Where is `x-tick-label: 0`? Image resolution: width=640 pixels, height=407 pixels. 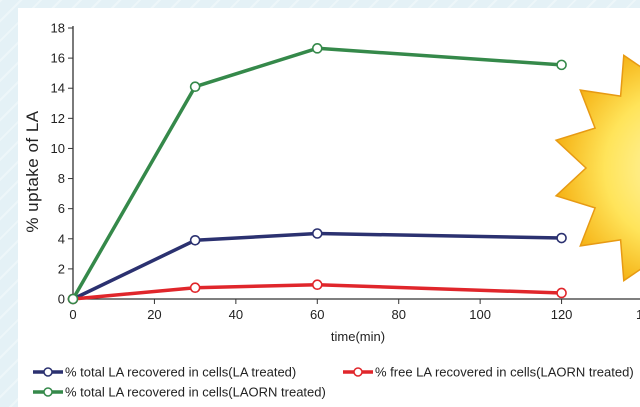
x-tick-label: 0 is located at coordinates (72, 314).